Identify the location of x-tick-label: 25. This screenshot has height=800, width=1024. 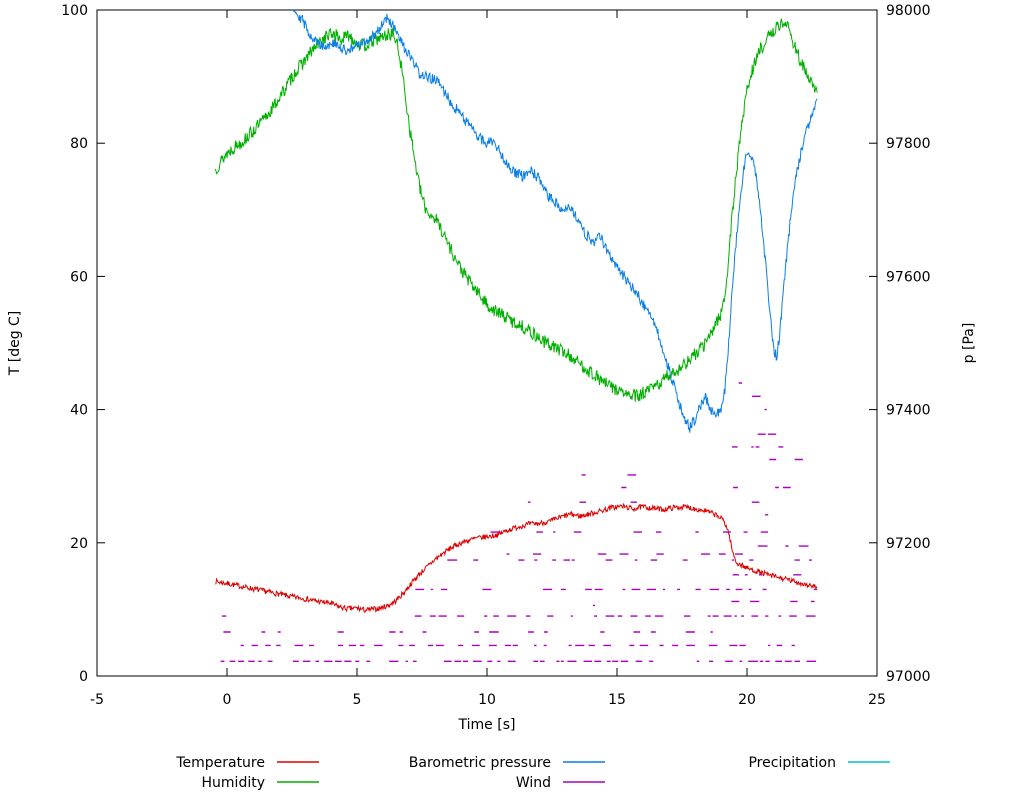
(877, 700).